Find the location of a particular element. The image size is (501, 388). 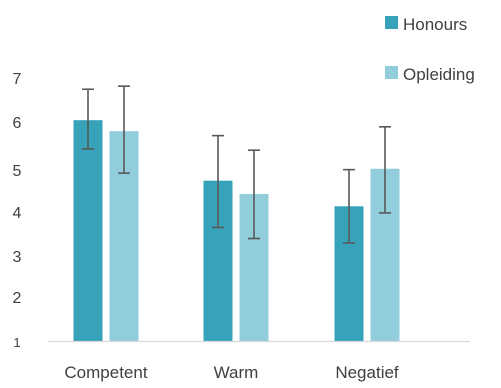

y-axis-ticks: 1 2 3 4 5 6 7 is located at coordinates (17, 210).